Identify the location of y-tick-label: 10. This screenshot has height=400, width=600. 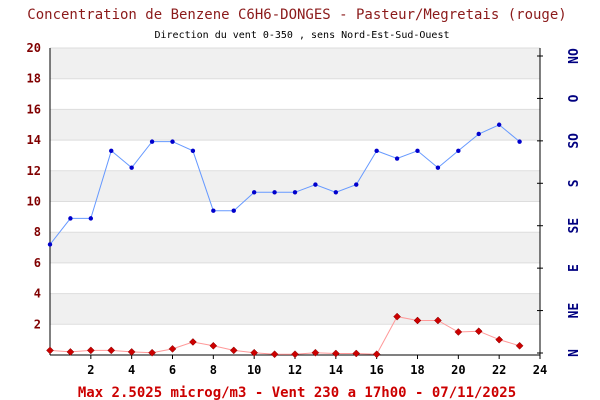
(34, 202).